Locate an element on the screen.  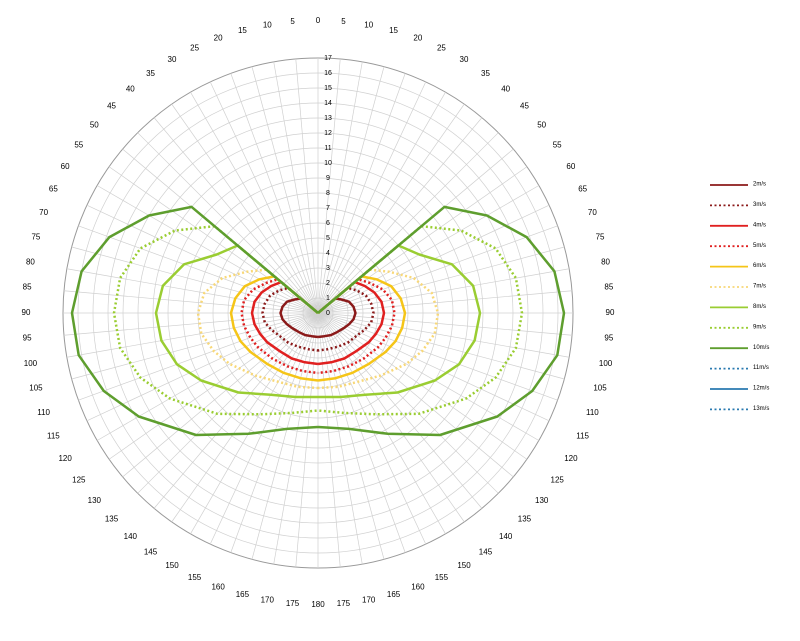
angle-label: 50 is located at coordinates (94, 124).